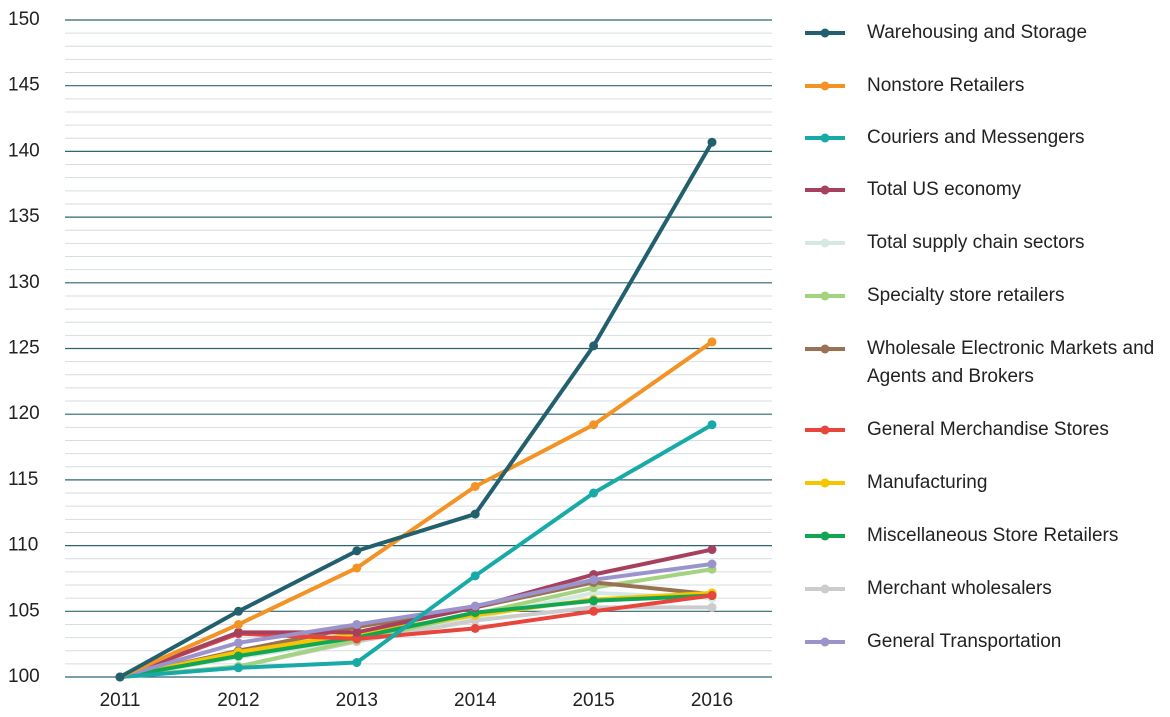  Describe the element at coordinates (24, 348) in the screenshot. I see `y-tick-label: 125` at that location.